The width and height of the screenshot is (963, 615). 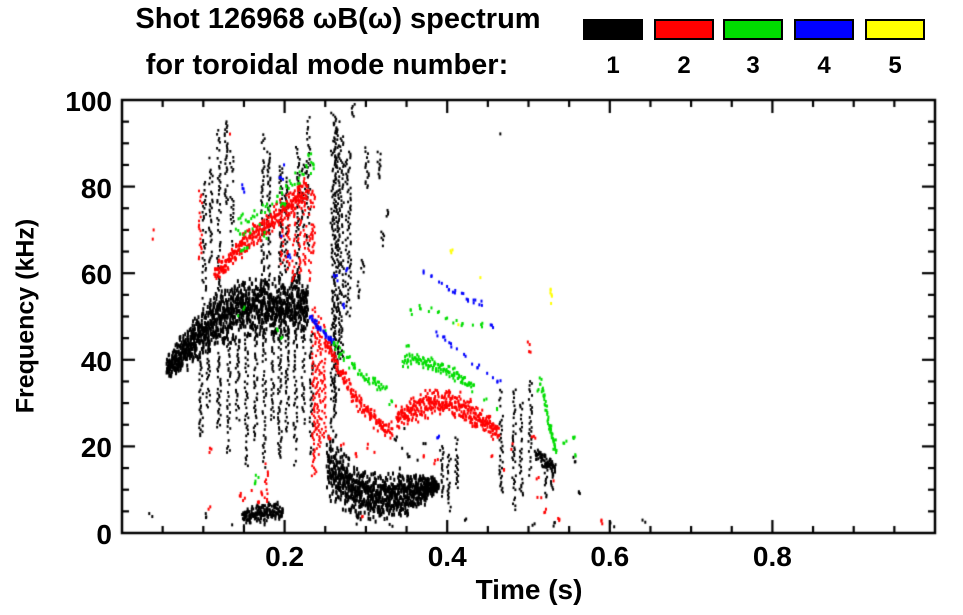 I want to click on y-tick-label-0: 0, so click(x=104, y=534).